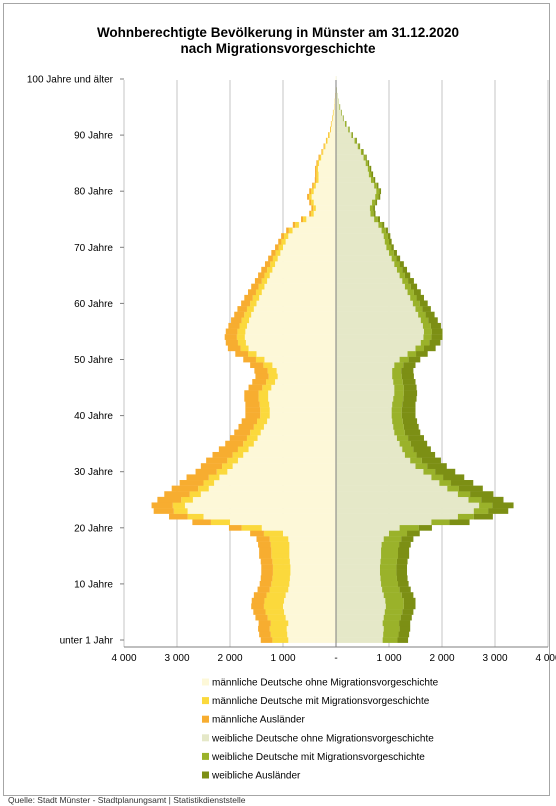 Image resolution: width=556 pixels, height=806 pixels. What do you see at coordinates (87, 641) in the screenshot?
I see `y-tick-label-0: unter 1 Jahr` at bounding box center [87, 641].